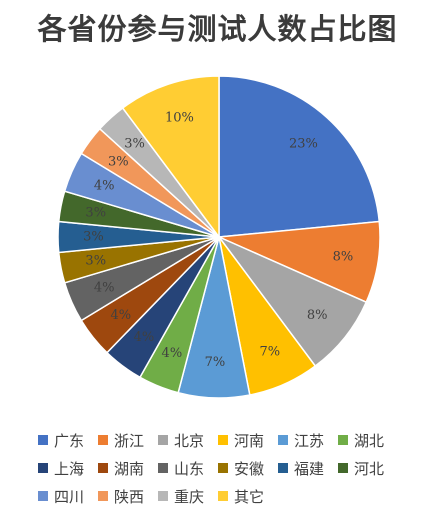  What do you see at coordinates (172, 353) in the screenshot?
I see `data-label-湖北: 4%` at bounding box center [172, 353].